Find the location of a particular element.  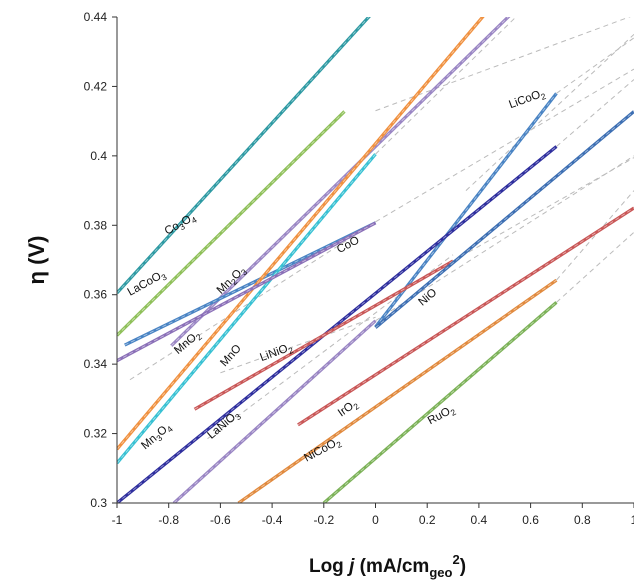

series-fit-overlay-ruo2 is located at coordinates (440, 402).